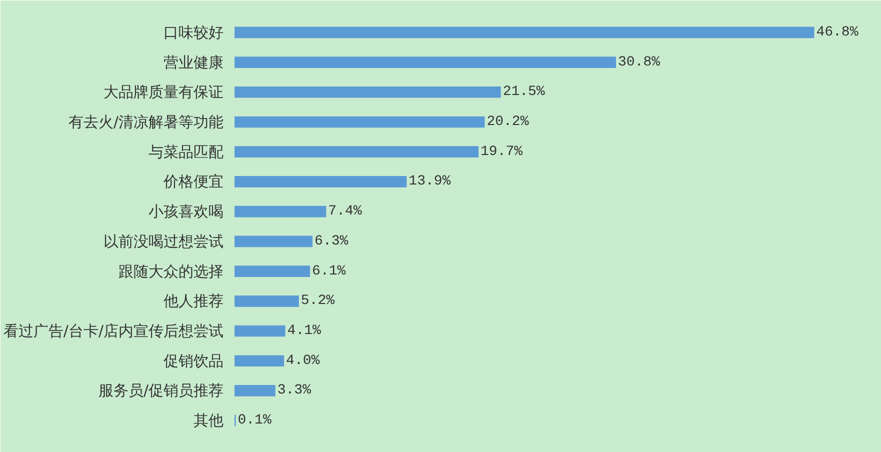 This screenshot has width=881, height=452. Describe the element at coordinates (502, 152) in the screenshot. I see `data-label: 19.7%` at that location.